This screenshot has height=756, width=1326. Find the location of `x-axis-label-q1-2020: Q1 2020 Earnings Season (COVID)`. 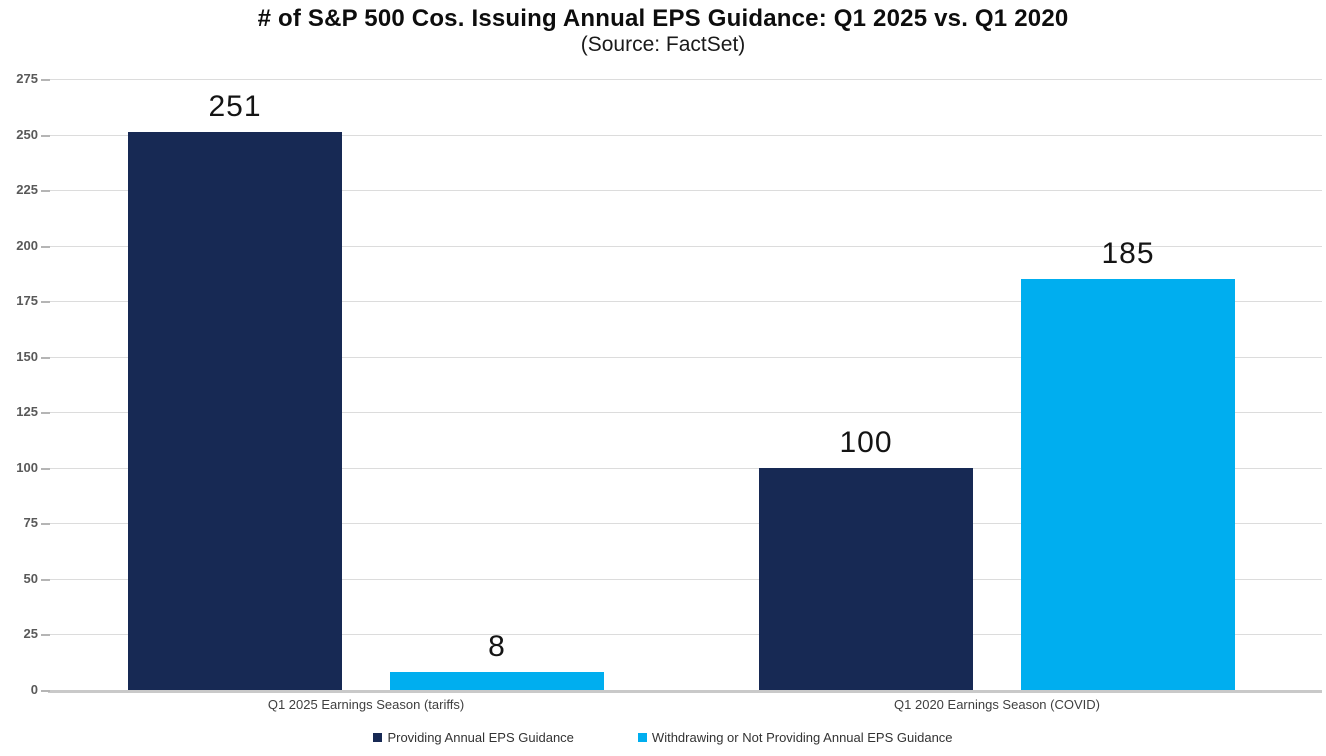

x-axis-label-q1-2020: Q1 2020 Earnings Season (COVID) is located at coordinates (997, 704).